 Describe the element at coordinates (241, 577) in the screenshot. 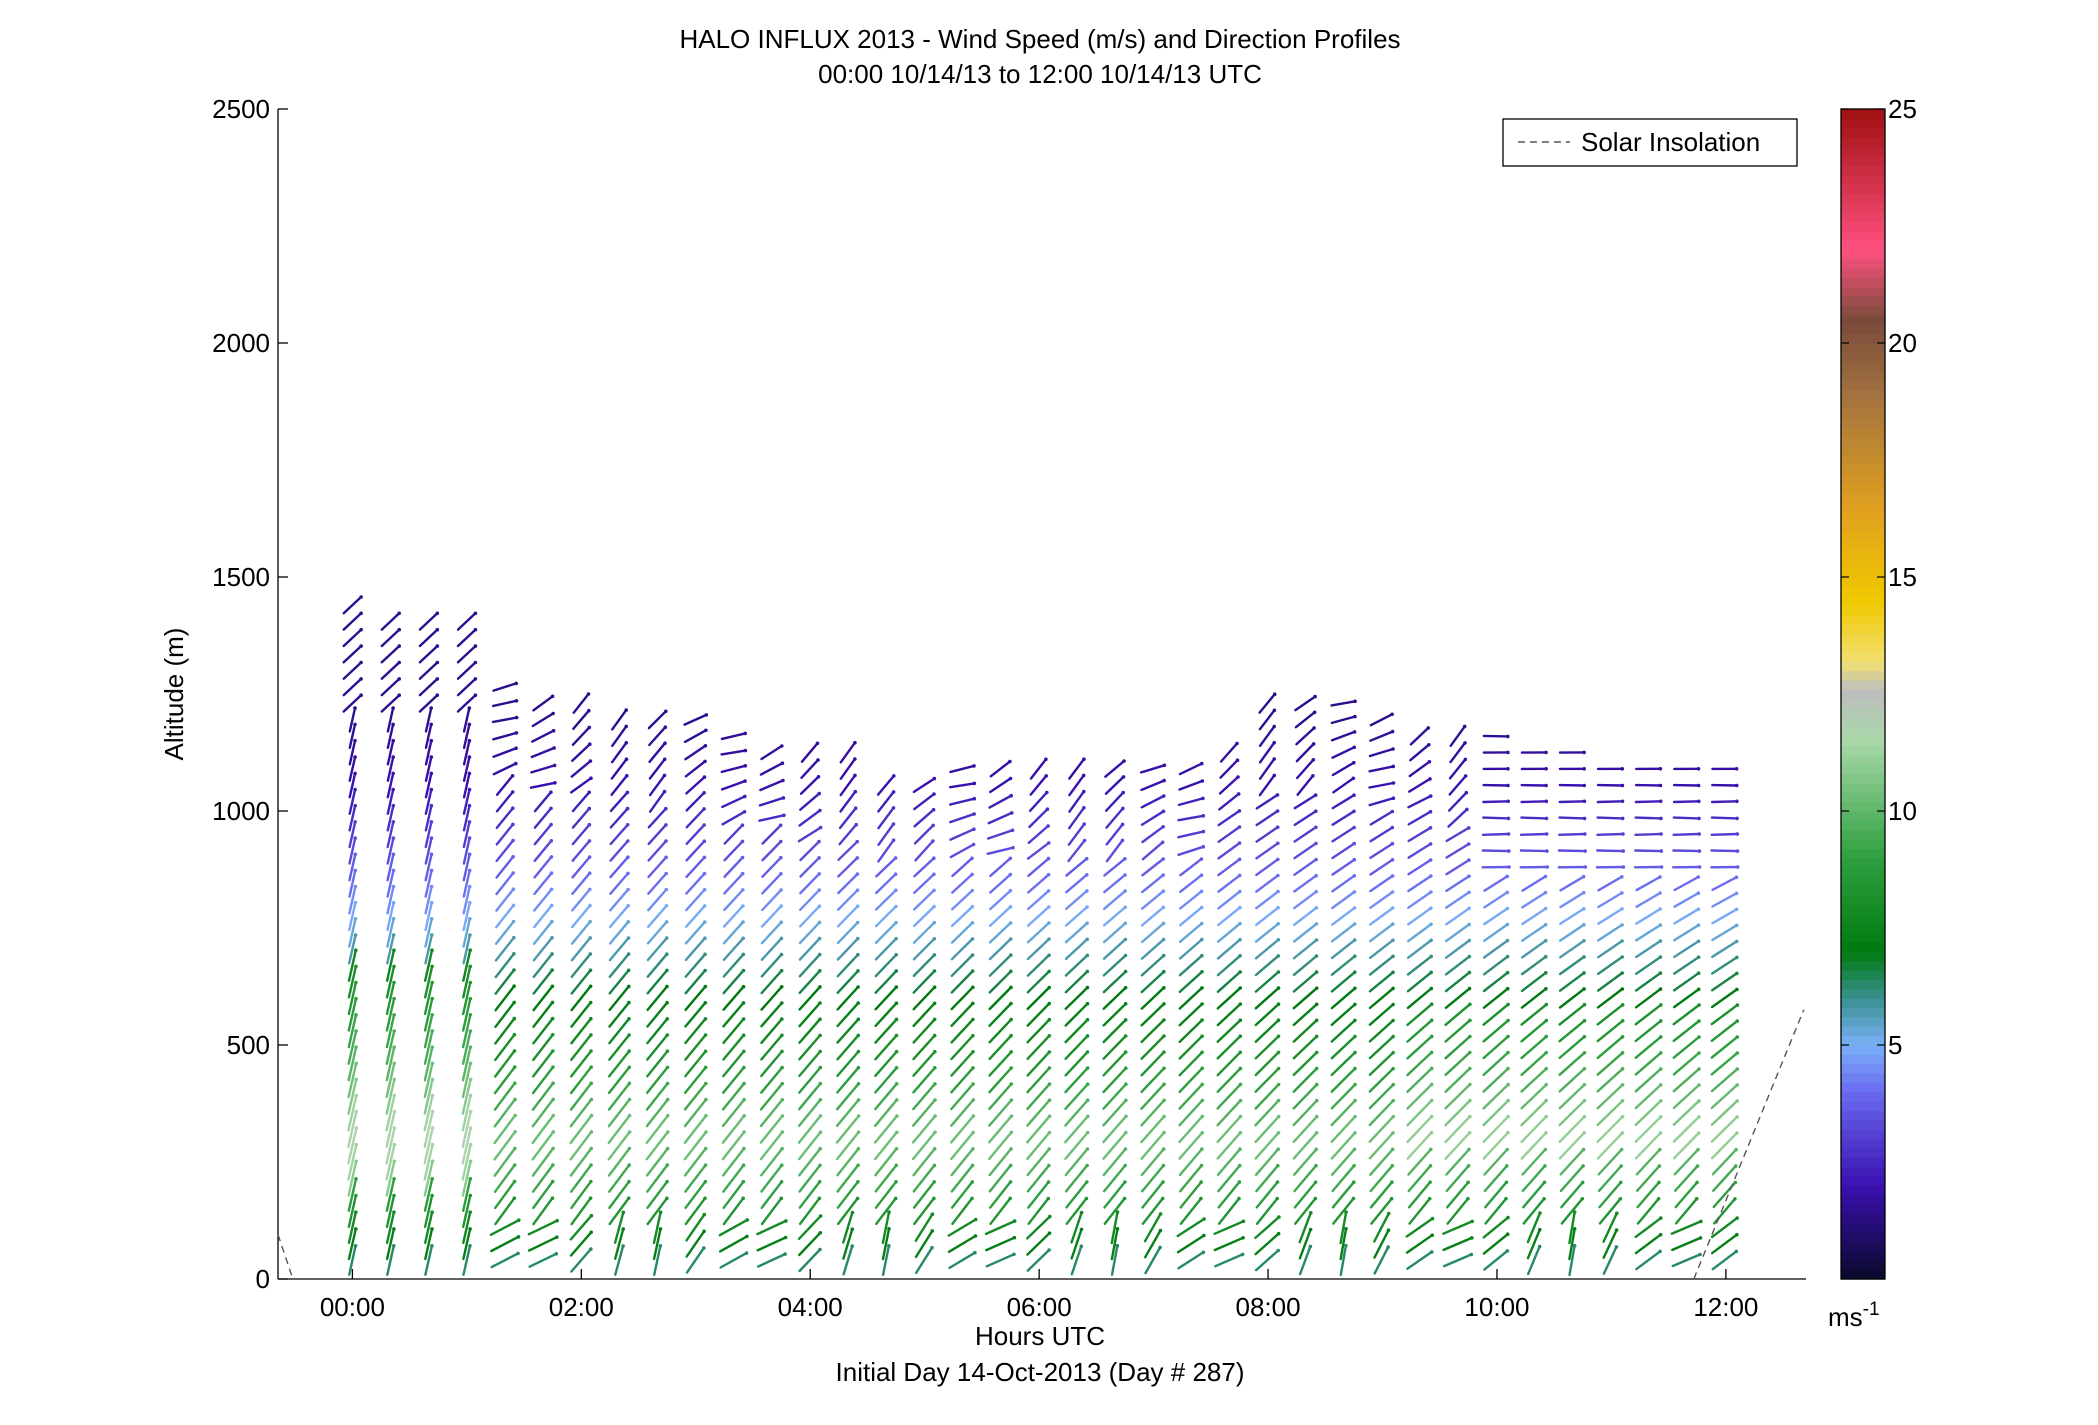

I see `y-tick-label: 1500` at that location.